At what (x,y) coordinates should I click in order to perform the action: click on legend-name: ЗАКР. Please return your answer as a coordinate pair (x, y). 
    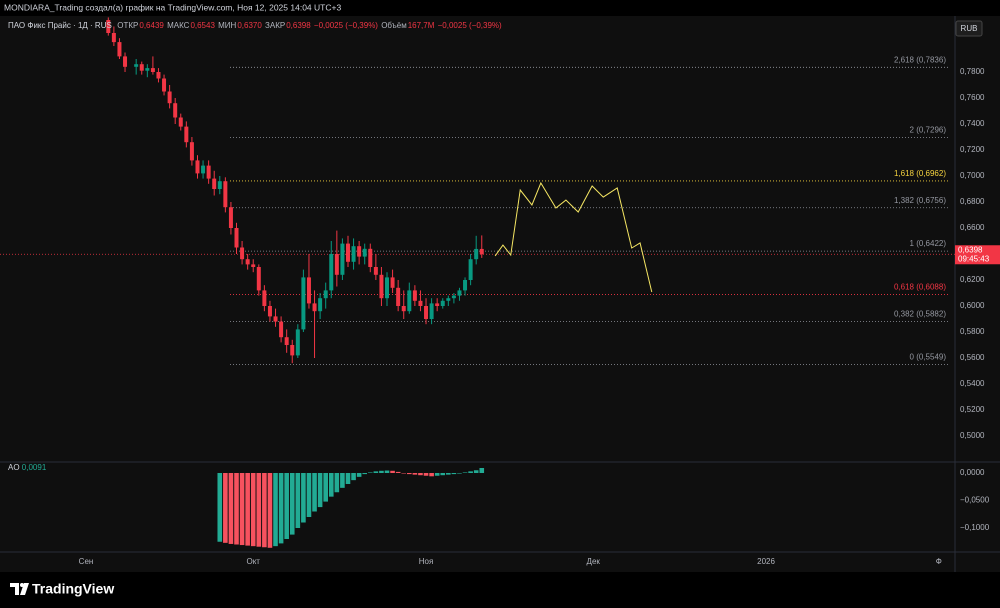
    Looking at the image, I should click on (275, 25).